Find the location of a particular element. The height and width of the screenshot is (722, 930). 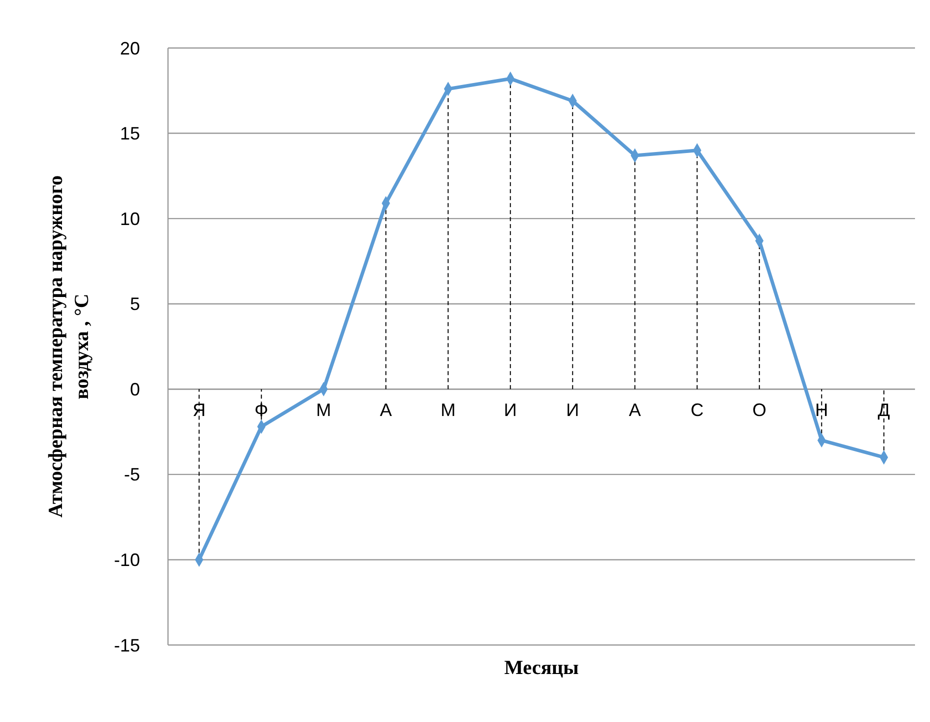

y-axis-title: Атмосферная температура наружного воздуха , °C is located at coordinates (69, 346).